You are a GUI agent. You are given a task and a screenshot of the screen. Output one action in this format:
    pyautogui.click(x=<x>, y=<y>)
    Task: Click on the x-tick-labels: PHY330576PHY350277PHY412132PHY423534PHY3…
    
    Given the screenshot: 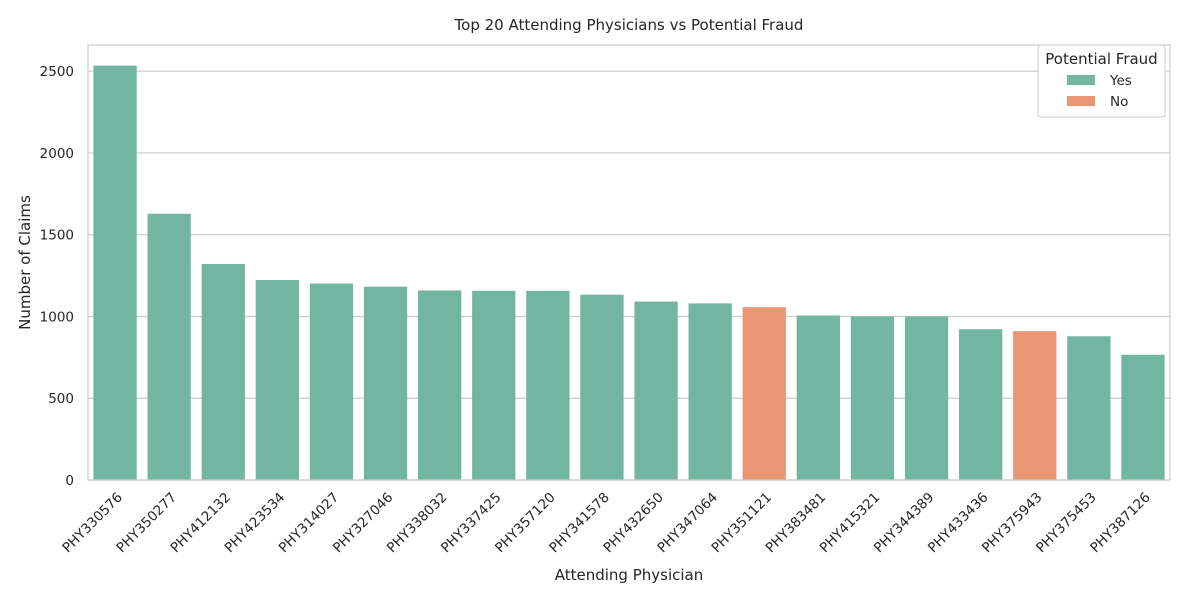 What is the action you would take?
    pyautogui.click(x=606, y=523)
    